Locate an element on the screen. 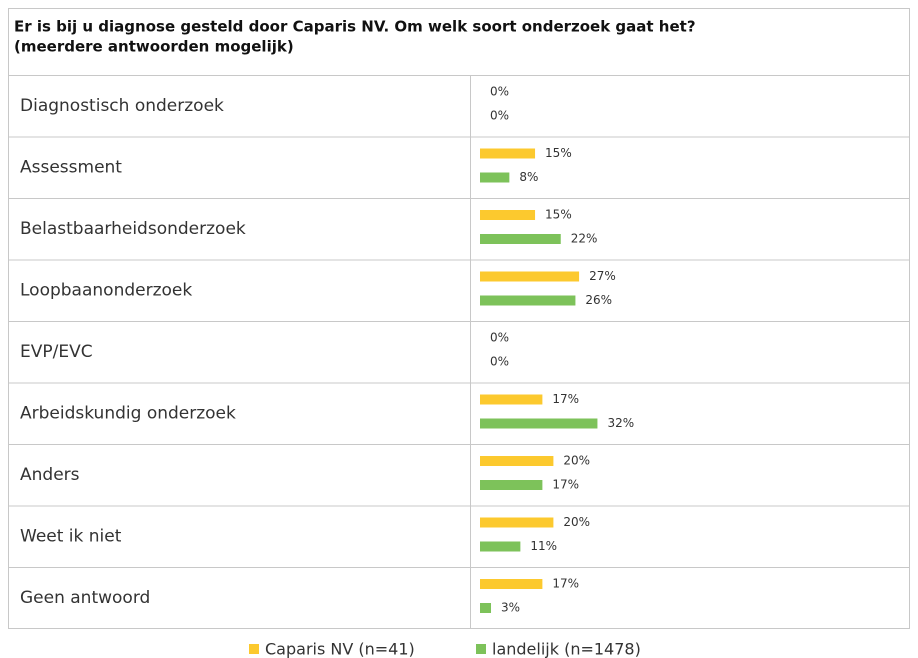  legend-label: landelijk (n=1478) is located at coordinates (566, 649).